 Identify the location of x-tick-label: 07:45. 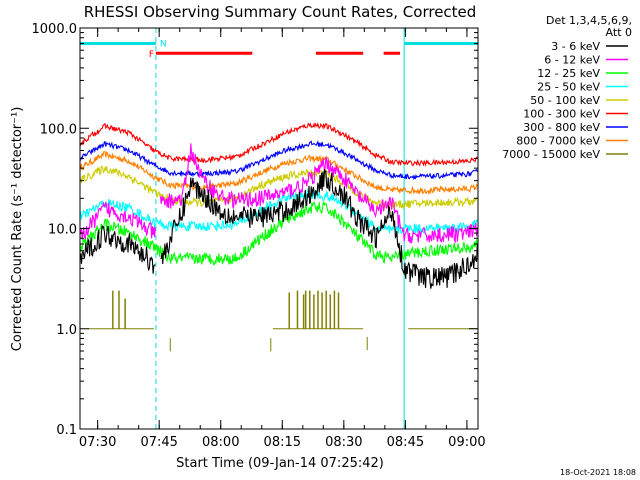
(158, 442).